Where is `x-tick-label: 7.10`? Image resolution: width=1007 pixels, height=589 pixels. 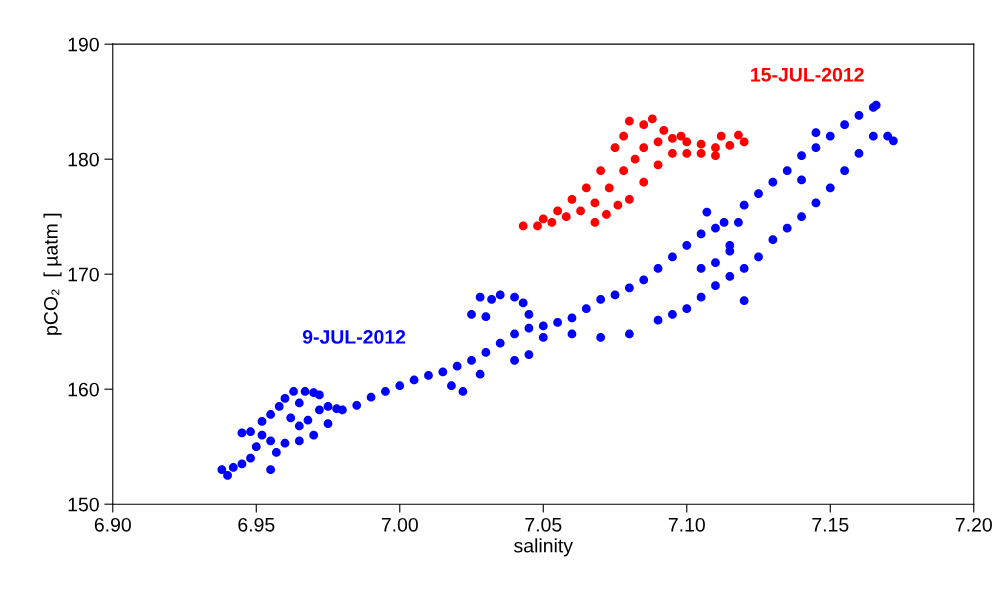 x-tick-label: 7.10 is located at coordinates (686, 524).